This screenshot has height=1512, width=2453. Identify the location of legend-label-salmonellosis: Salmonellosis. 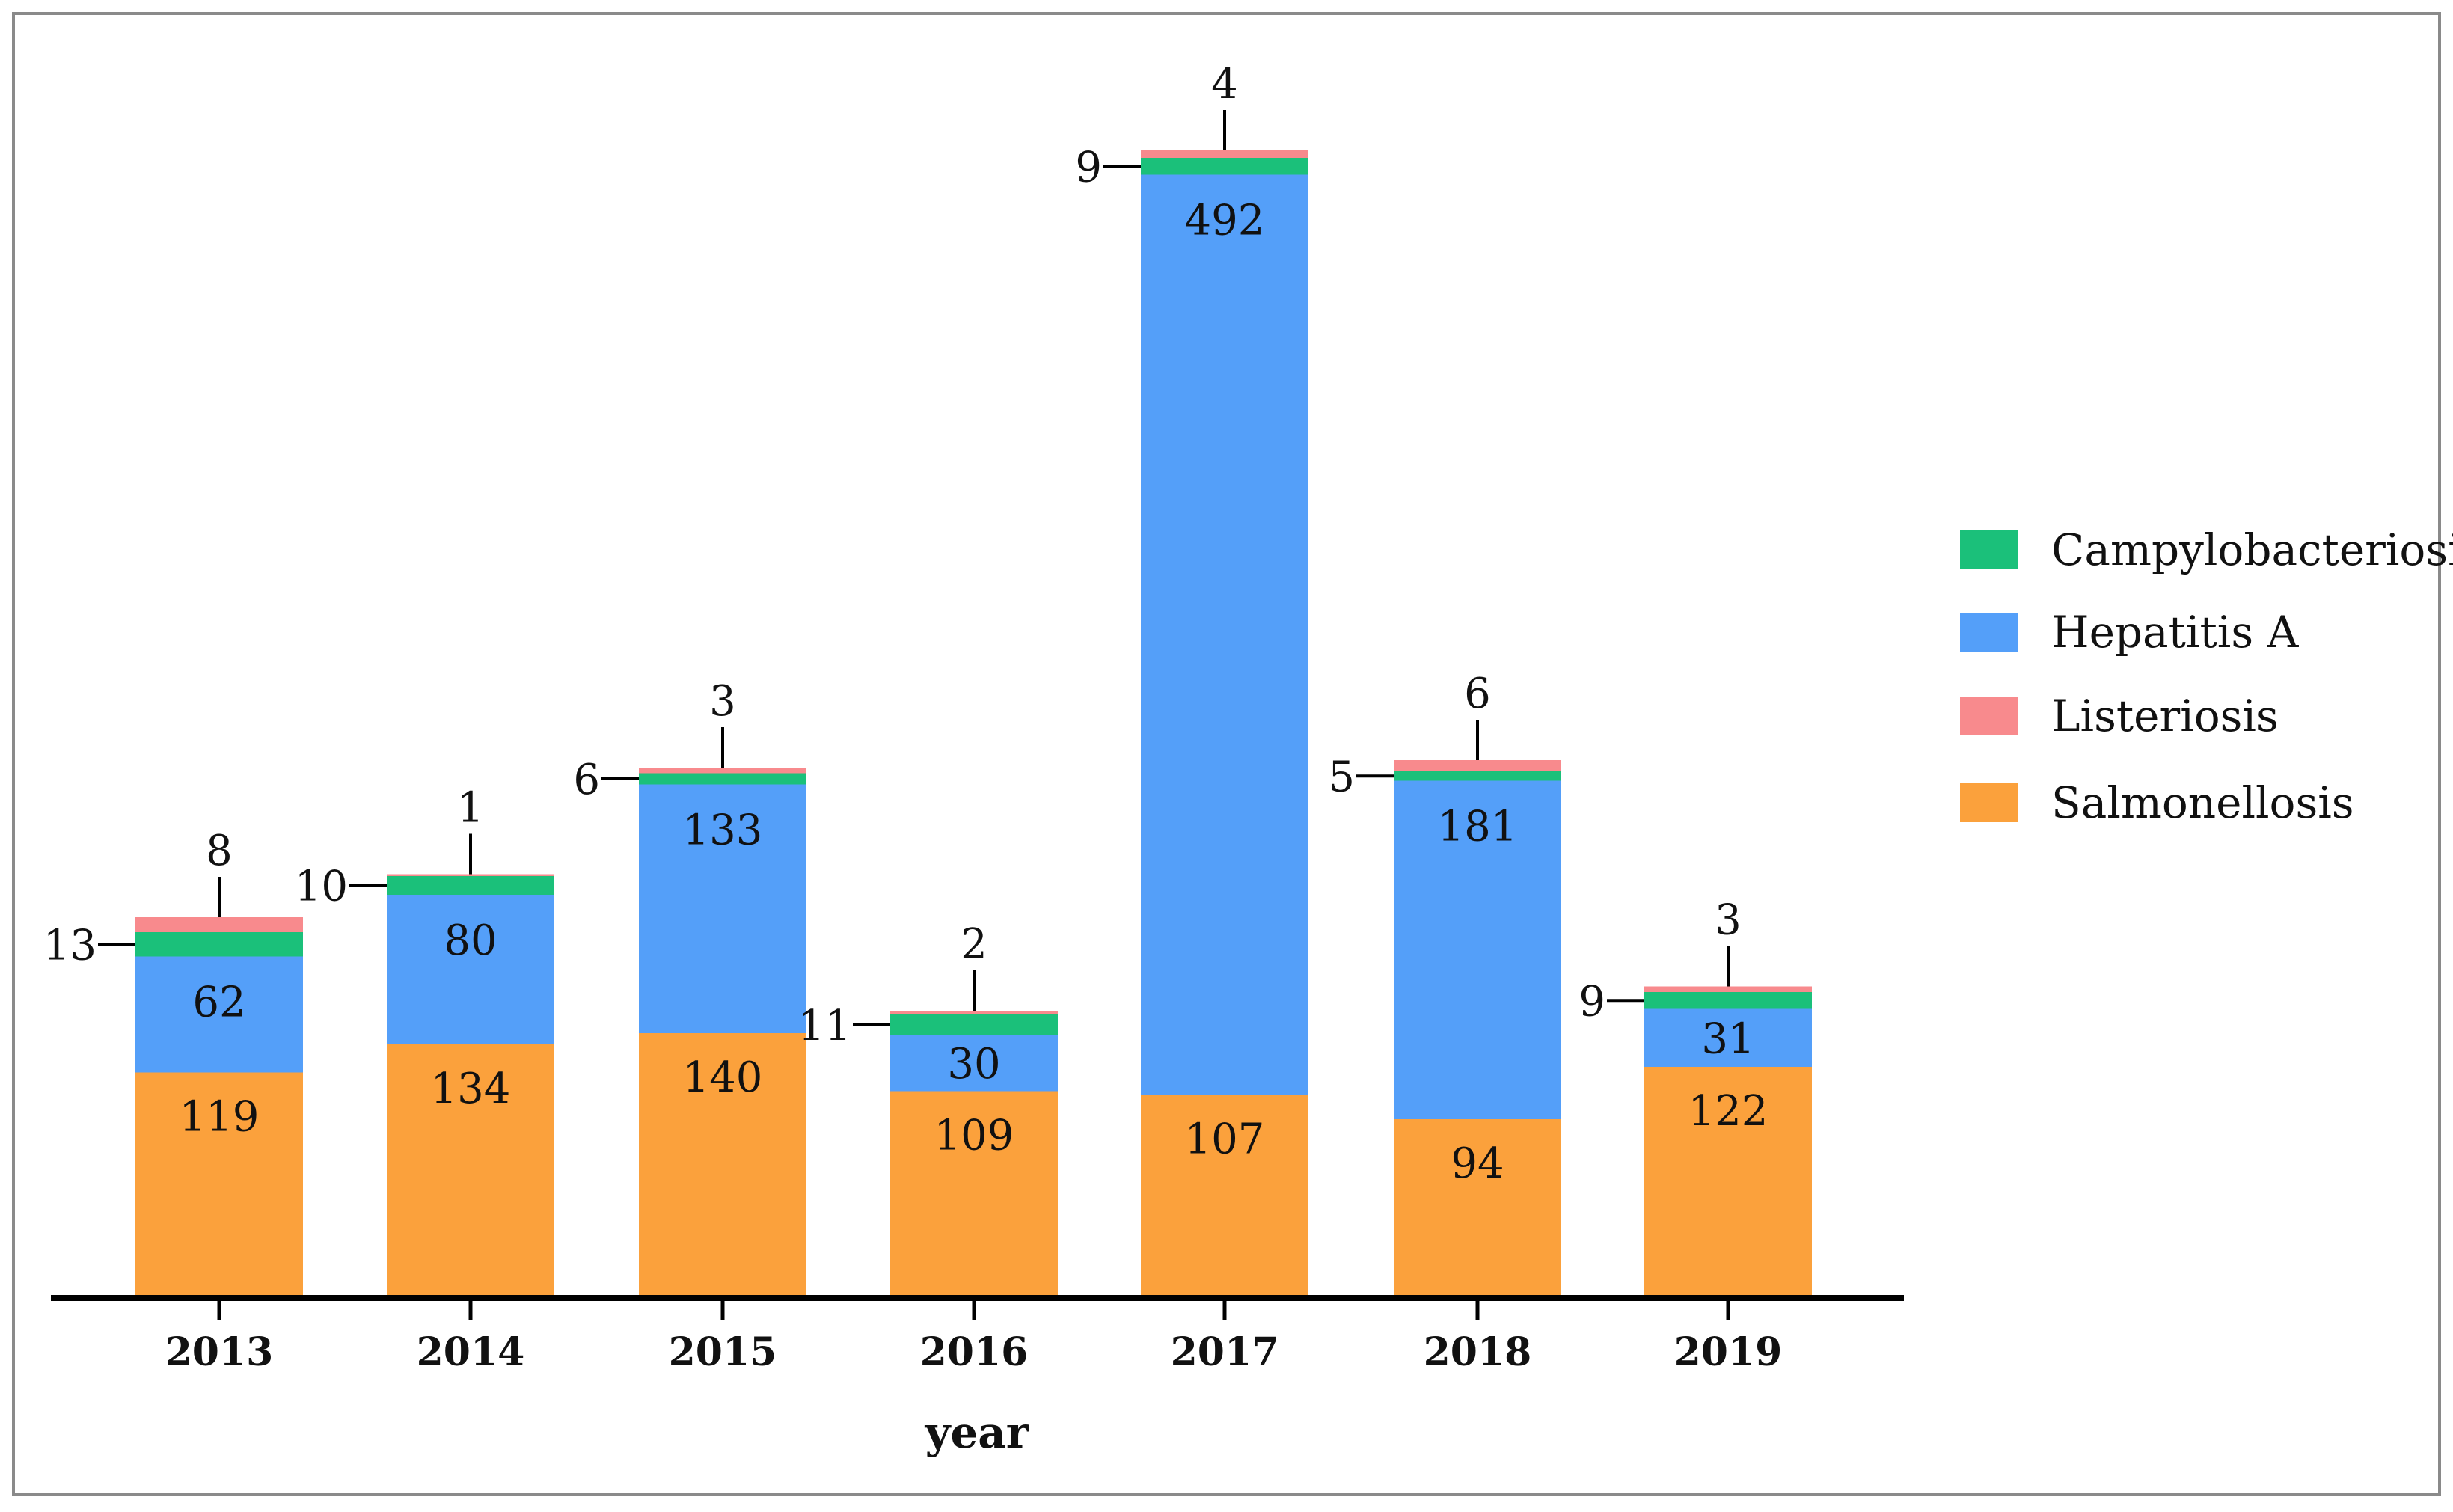
(2202, 802).